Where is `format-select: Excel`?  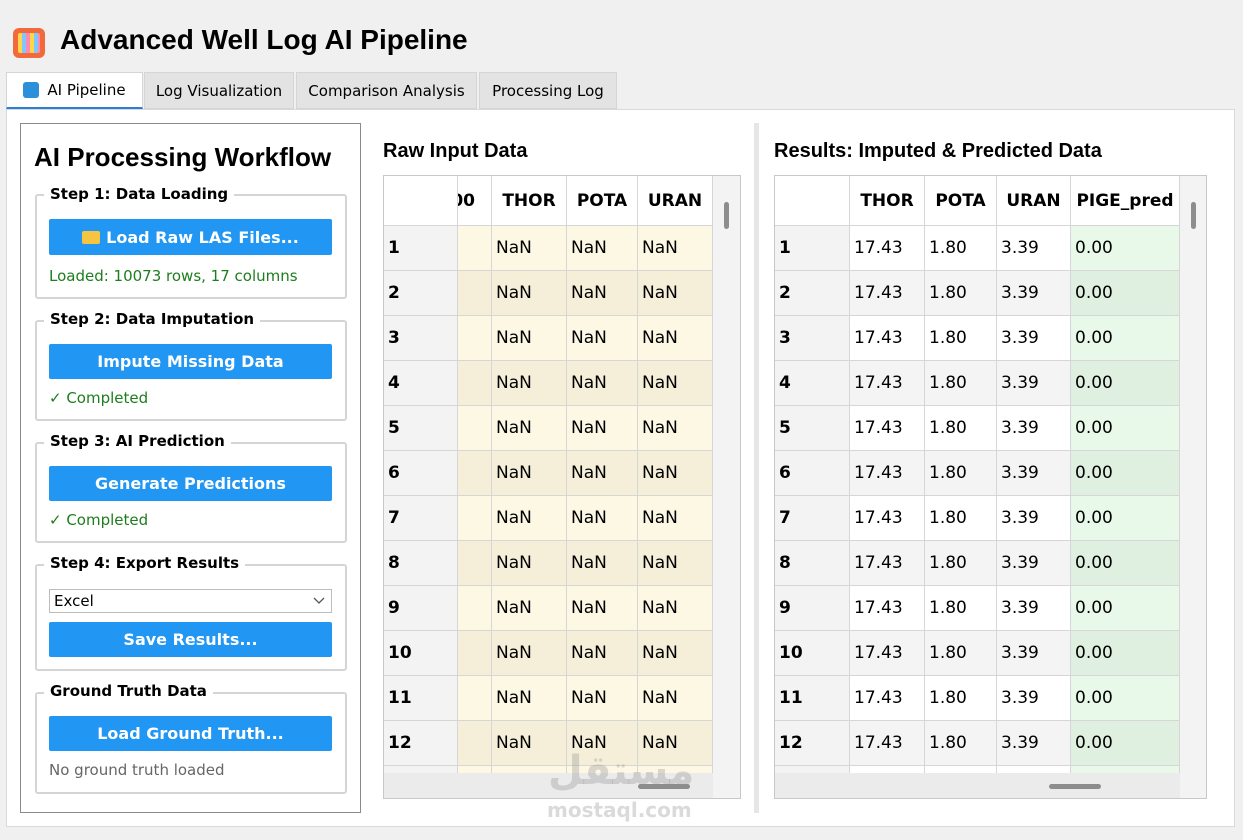 format-select: Excel is located at coordinates (190, 601).